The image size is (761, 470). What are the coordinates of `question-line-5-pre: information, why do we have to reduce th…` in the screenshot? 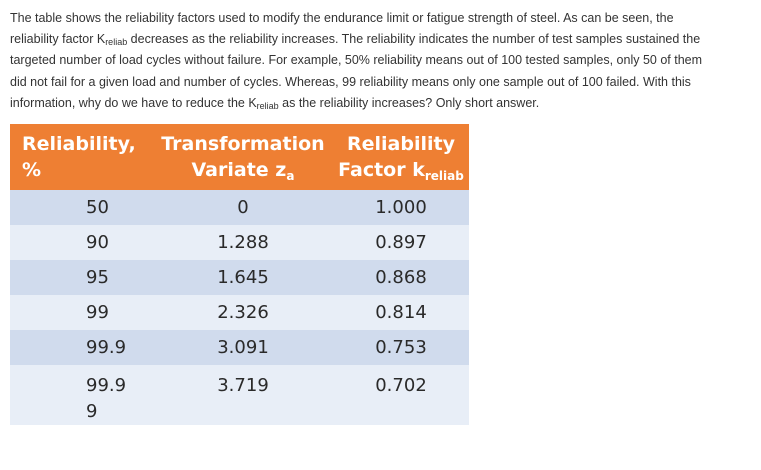 It's located at (133, 102).